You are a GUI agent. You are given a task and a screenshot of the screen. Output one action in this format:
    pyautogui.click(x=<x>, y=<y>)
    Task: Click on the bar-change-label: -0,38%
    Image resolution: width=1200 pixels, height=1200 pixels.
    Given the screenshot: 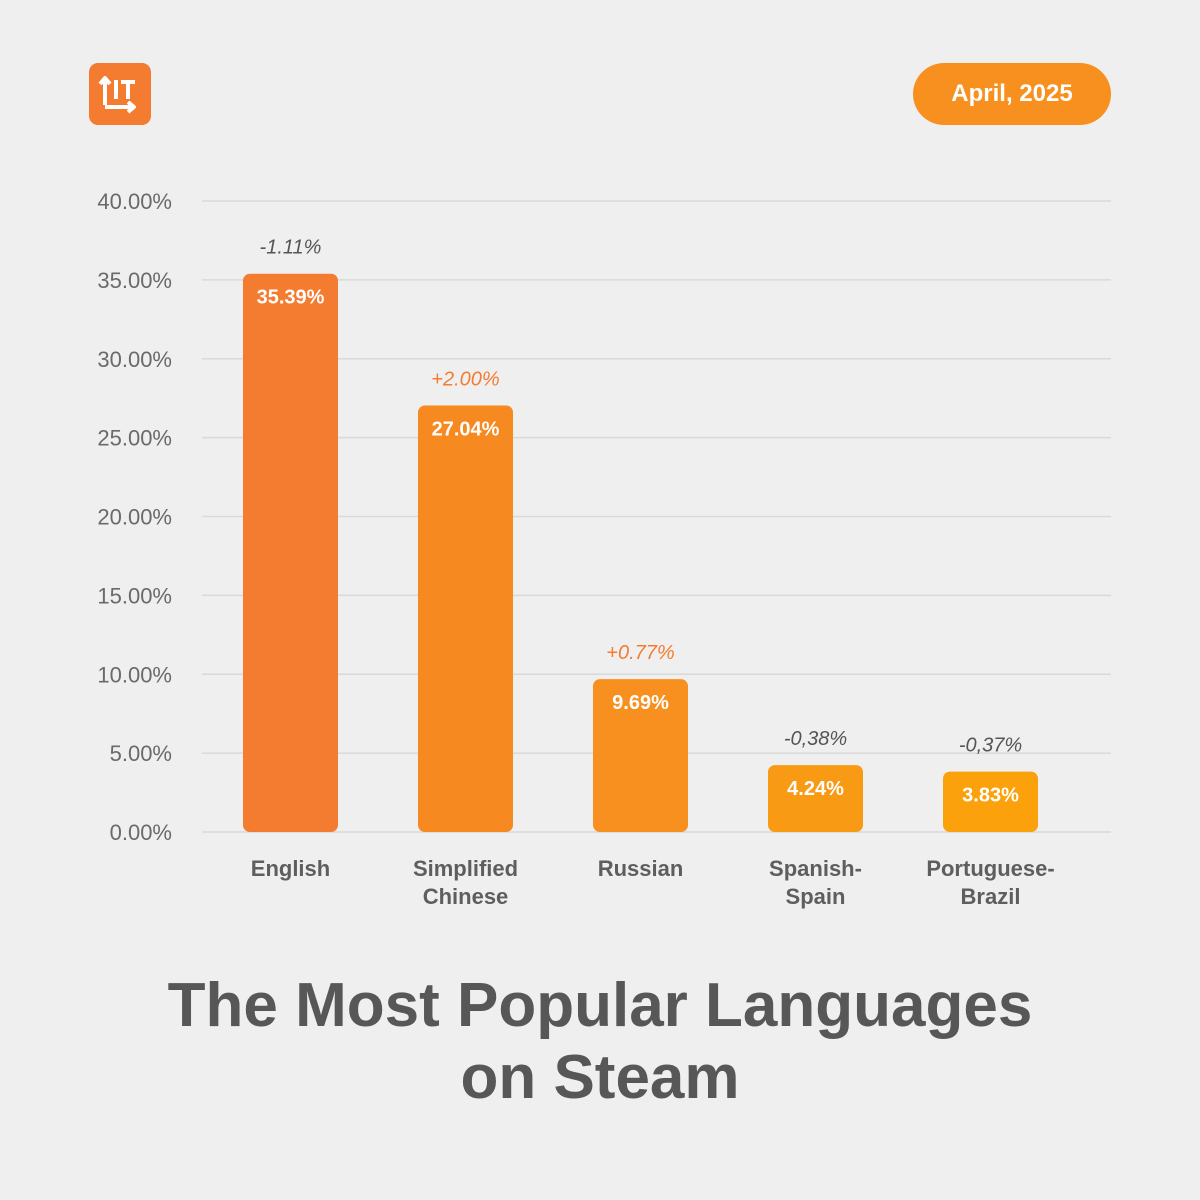 What is the action you would take?
    pyautogui.click(x=815, y=739)
    